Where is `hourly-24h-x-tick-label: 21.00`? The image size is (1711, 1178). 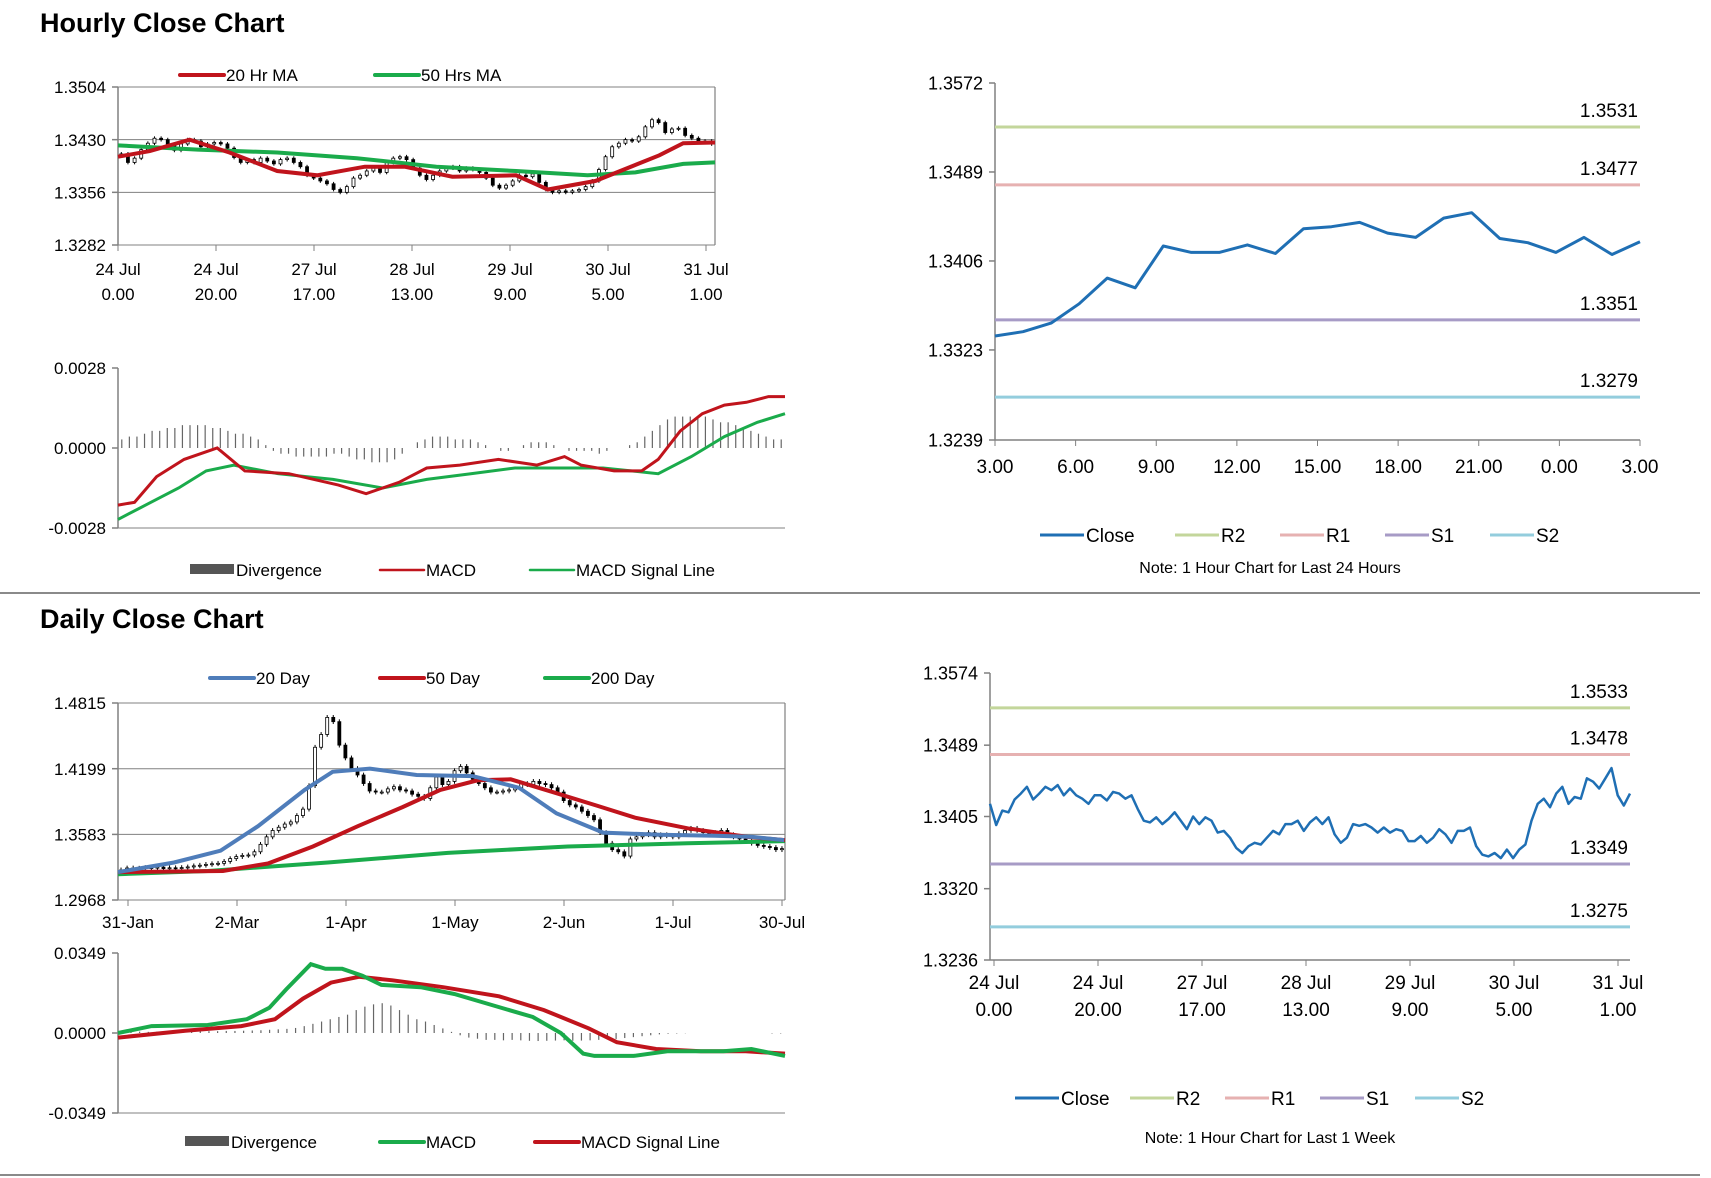
hourly-24h-x-tick-label: 21.00 is located at coordinates (1479, 467).